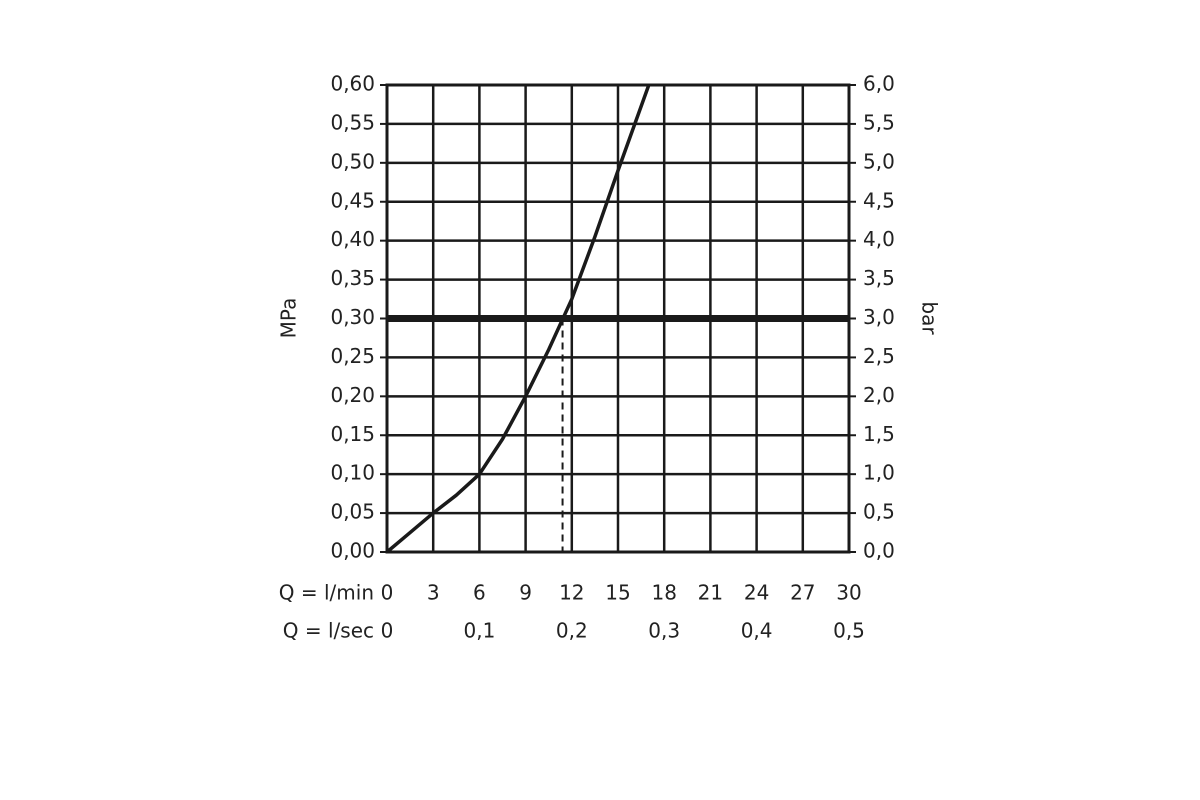  I want to click on y2-tick-label: 4,5, so click(879, 200).